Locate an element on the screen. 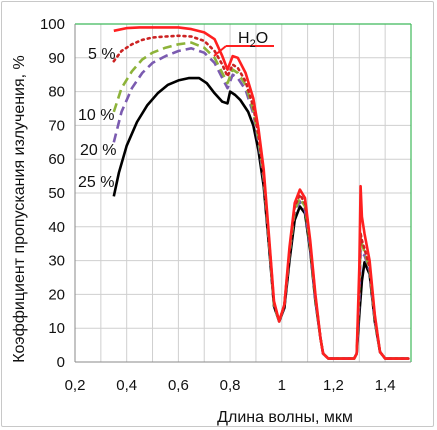 The image size is (437, 430). y-tick-label: 40 is located at coordinates (56, 227).